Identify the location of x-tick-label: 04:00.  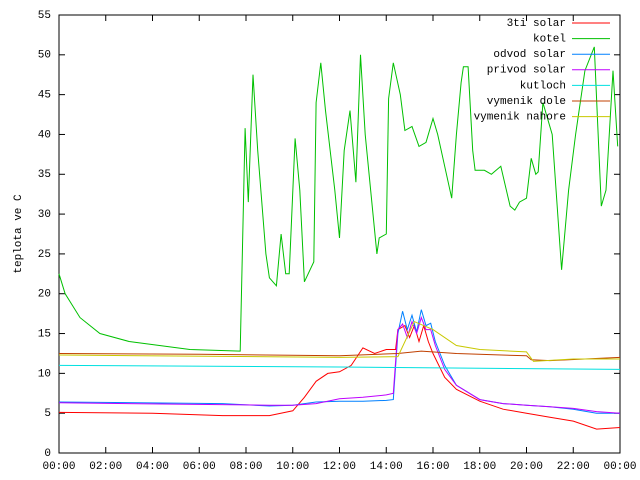
(152, 467).